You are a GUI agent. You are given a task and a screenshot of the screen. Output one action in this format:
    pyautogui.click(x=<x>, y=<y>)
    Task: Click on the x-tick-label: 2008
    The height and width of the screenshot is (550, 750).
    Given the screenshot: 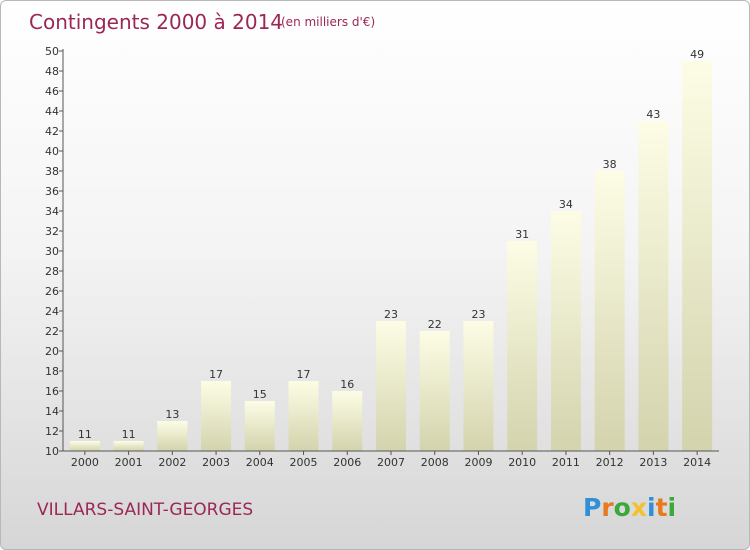 What is the action you would take?
    pyautogui.click(x=435, y=462)
    